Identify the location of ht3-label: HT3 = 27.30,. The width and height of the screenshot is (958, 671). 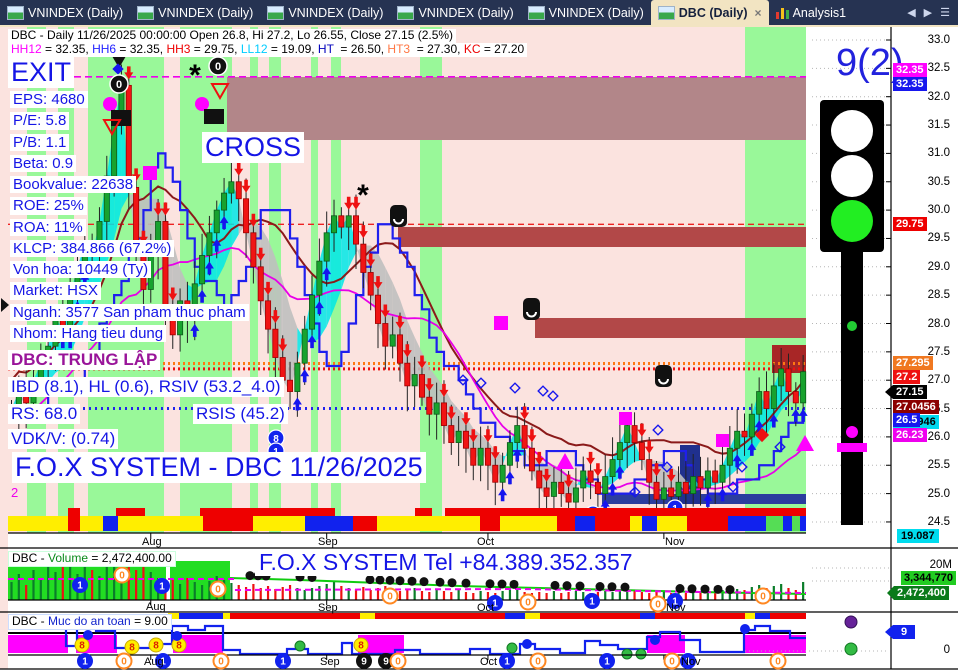
(425, 49).